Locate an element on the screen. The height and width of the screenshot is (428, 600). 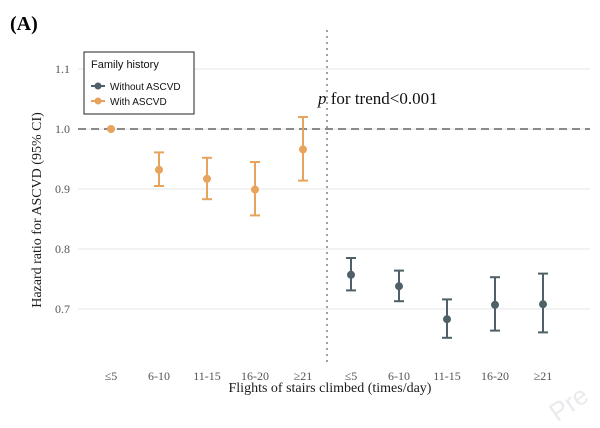
y-tick-label-0: 0.7 is located at coordinates (62, 309).